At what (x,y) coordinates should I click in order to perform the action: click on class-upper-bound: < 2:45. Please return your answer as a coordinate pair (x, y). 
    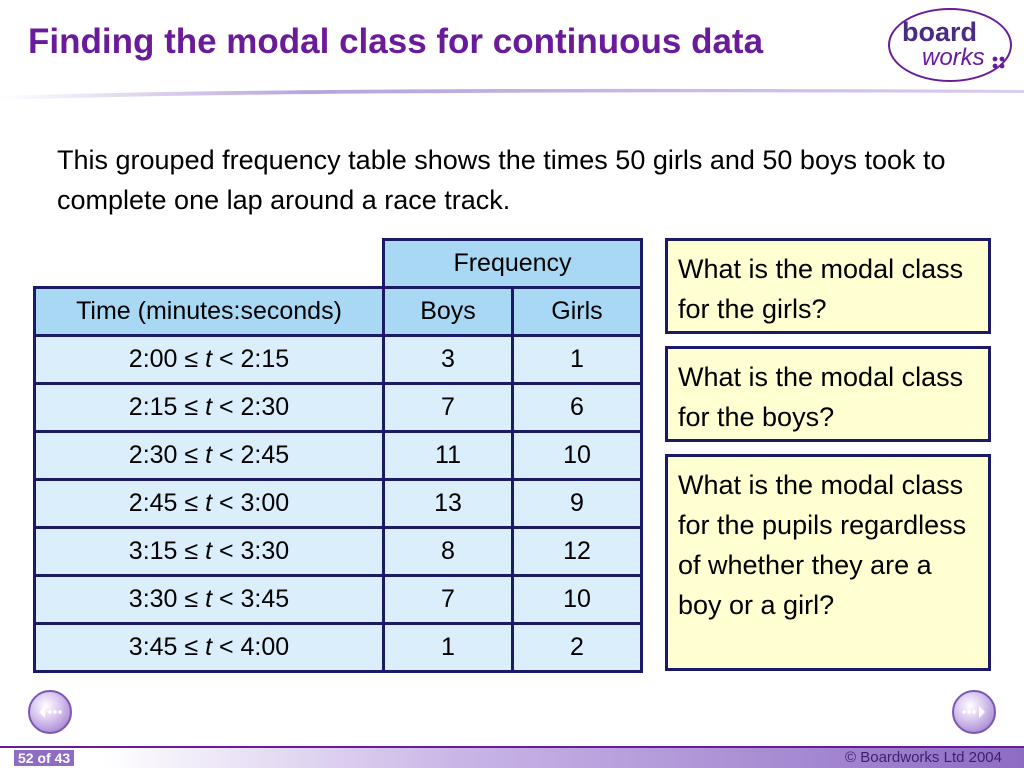
    Looking at the image, I should click on (251, 455).